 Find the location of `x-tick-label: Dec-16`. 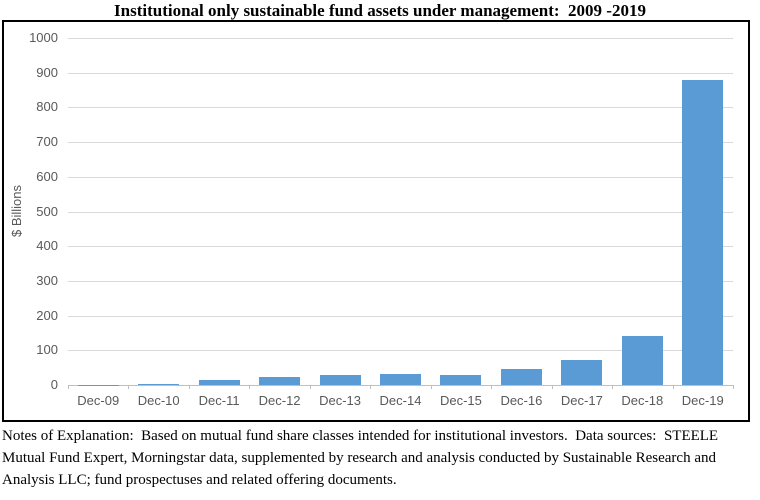

x-tick-label: Dec-16 is located at coordinates (521, 400).